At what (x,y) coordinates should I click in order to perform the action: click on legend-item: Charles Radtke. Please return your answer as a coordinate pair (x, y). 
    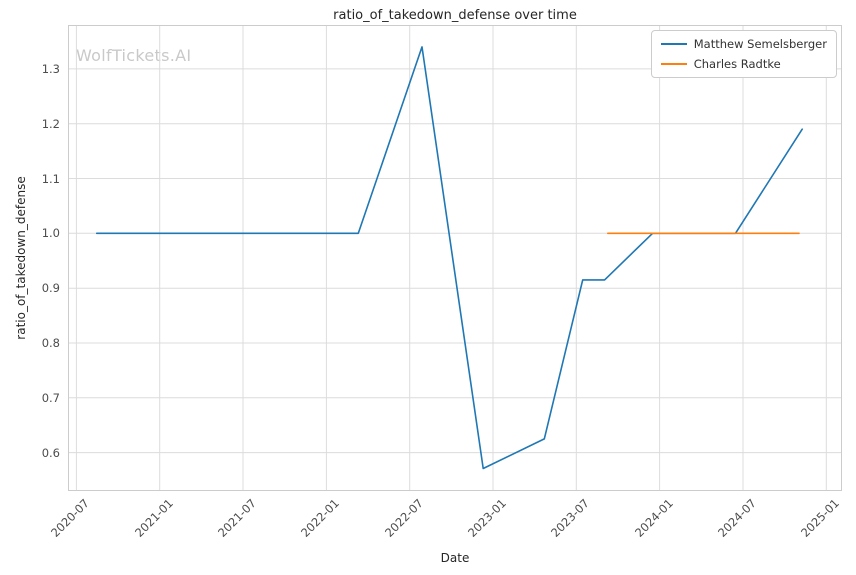
    Looking at the image, I should click on (743, 64).